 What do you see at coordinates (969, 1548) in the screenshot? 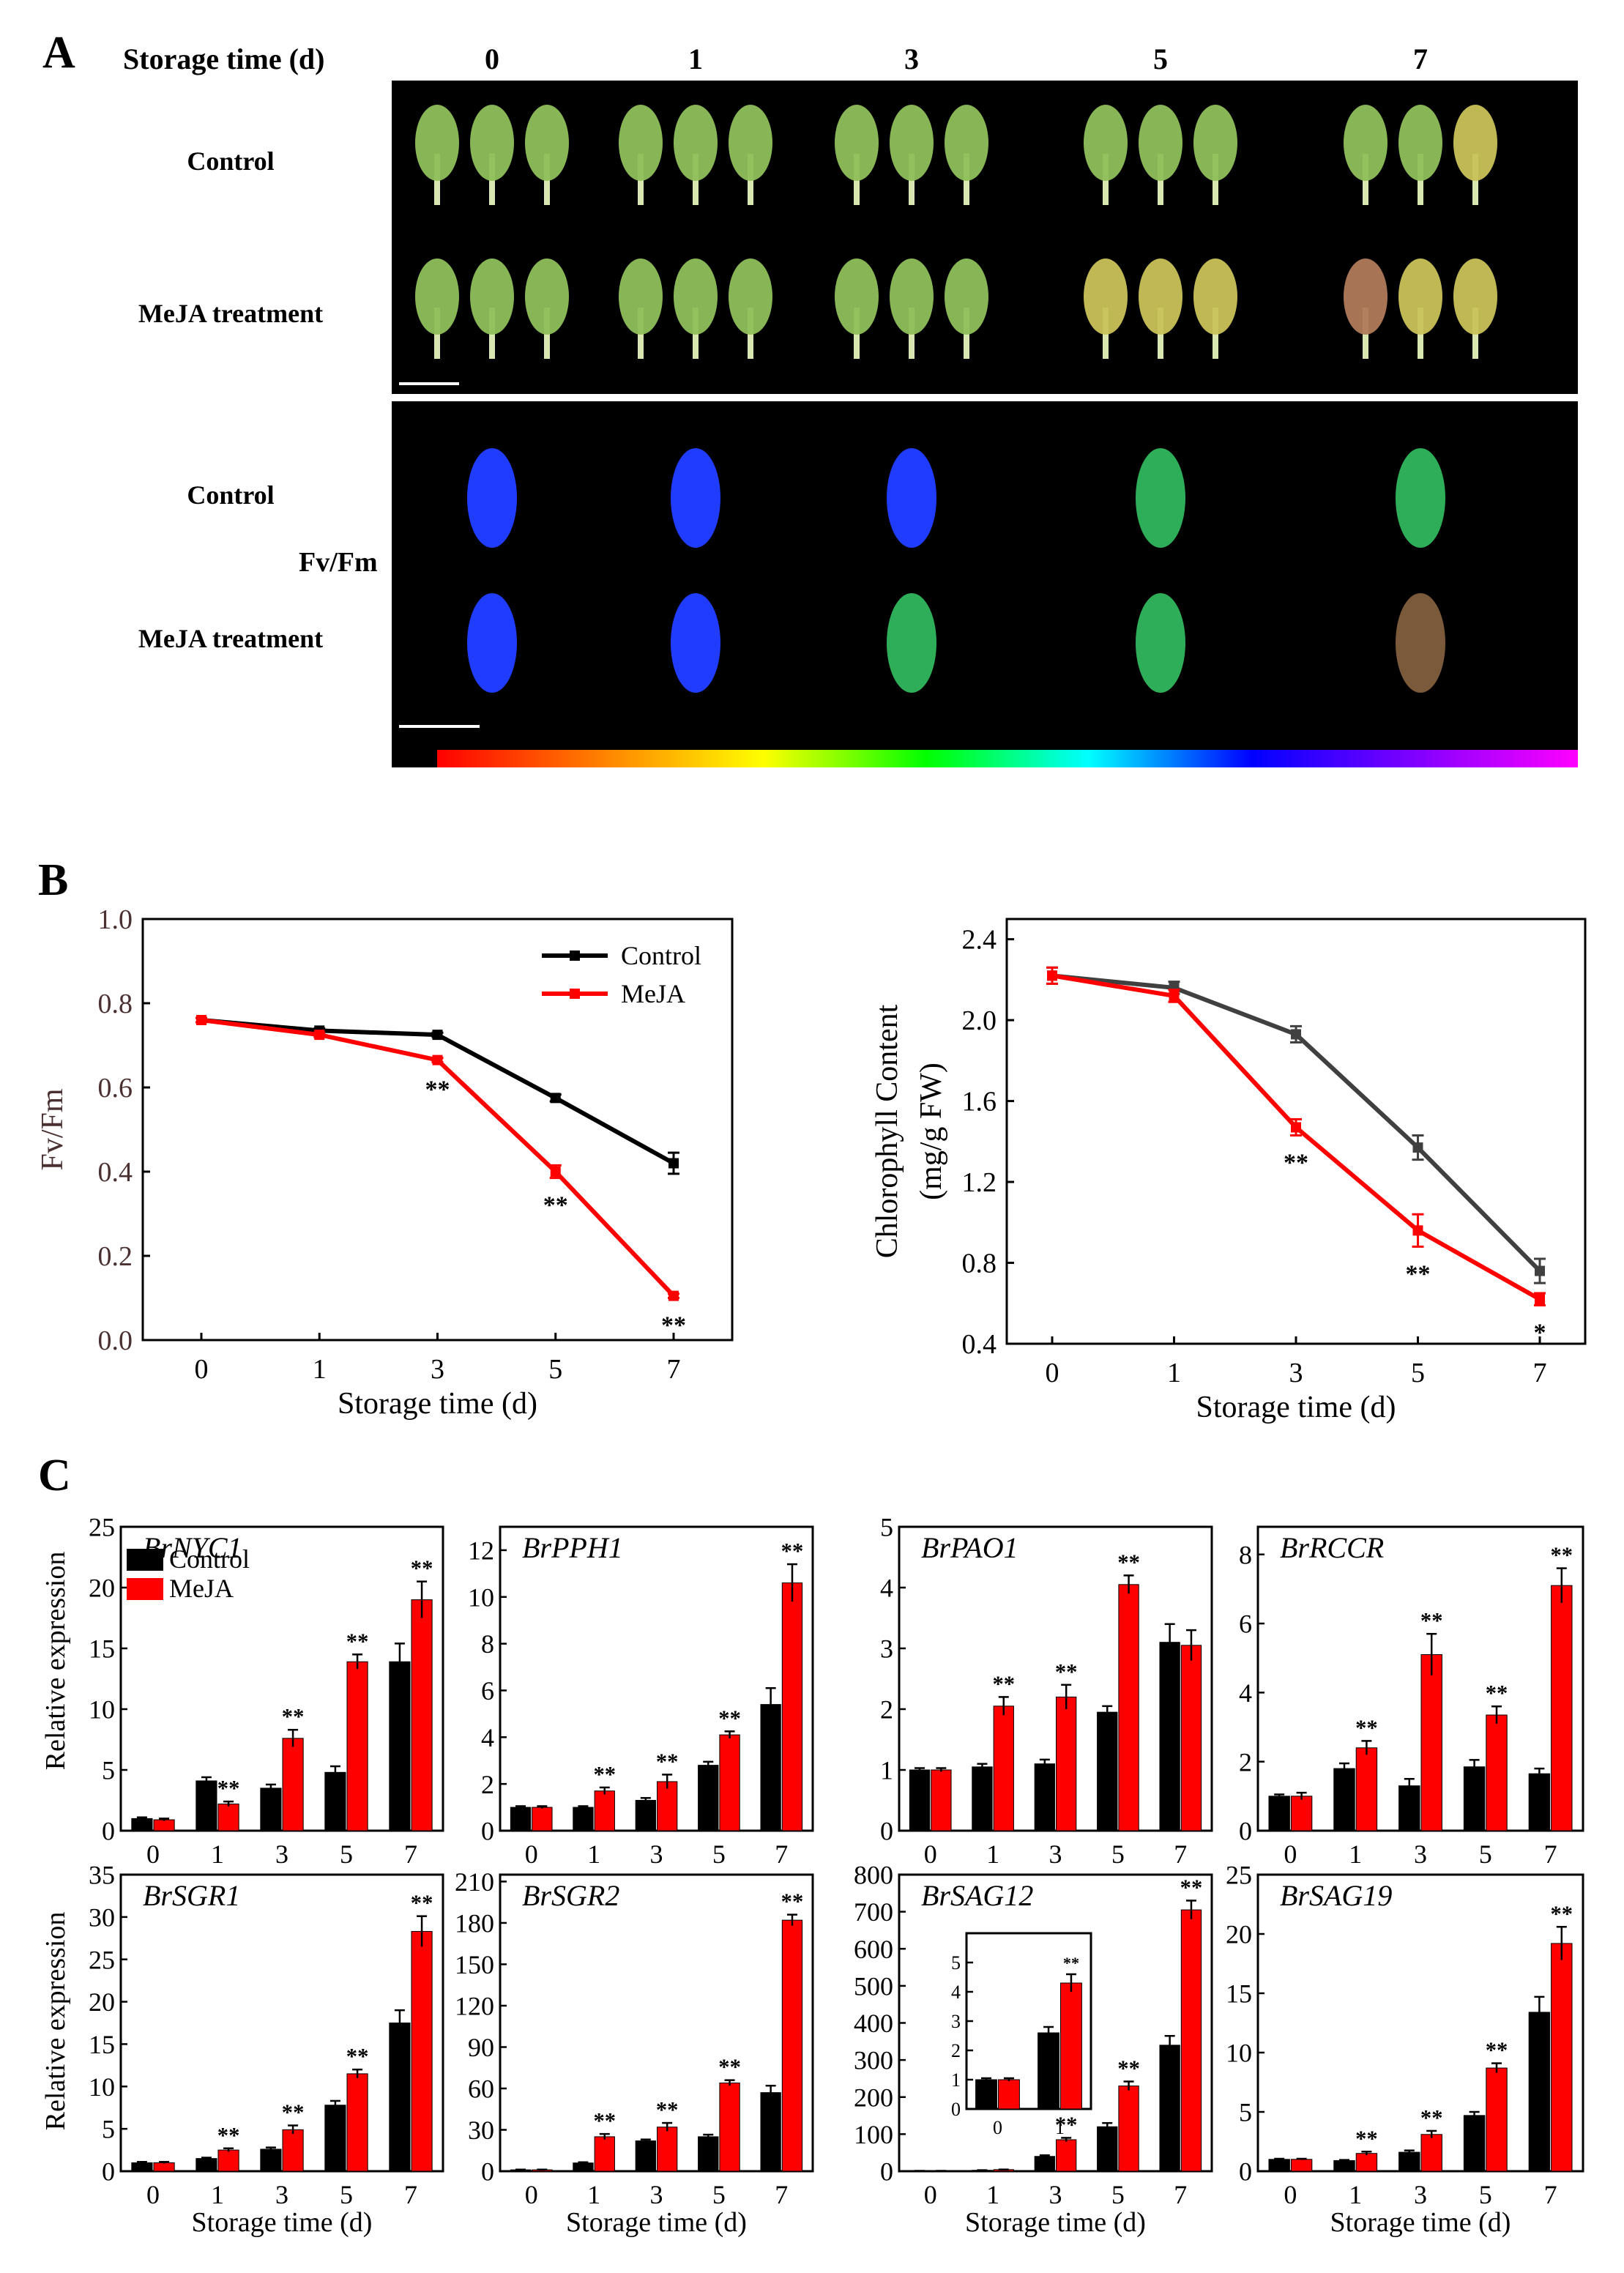
I see `gene-title: BrPAO1` at bounding box center [969, 1548].